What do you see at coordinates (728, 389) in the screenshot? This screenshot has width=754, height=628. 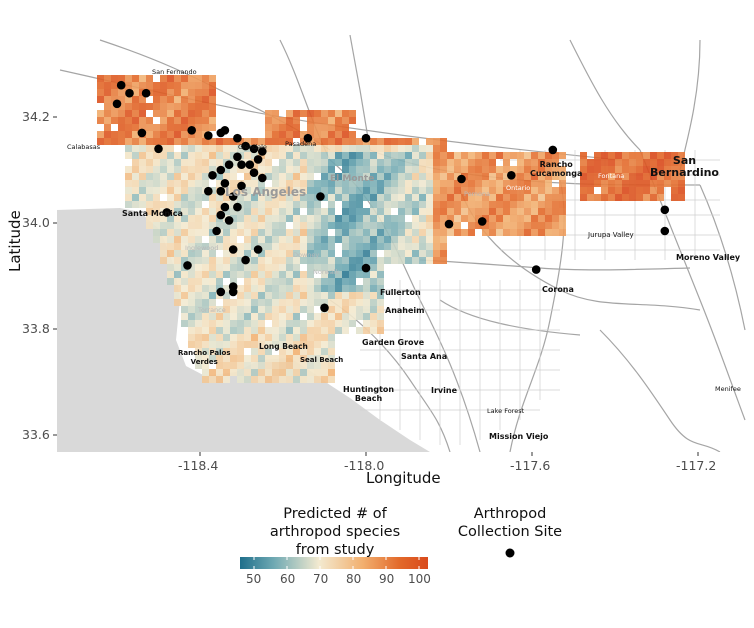 I see `place-label-menifee: Menifee` at bounding box center [728, 389].